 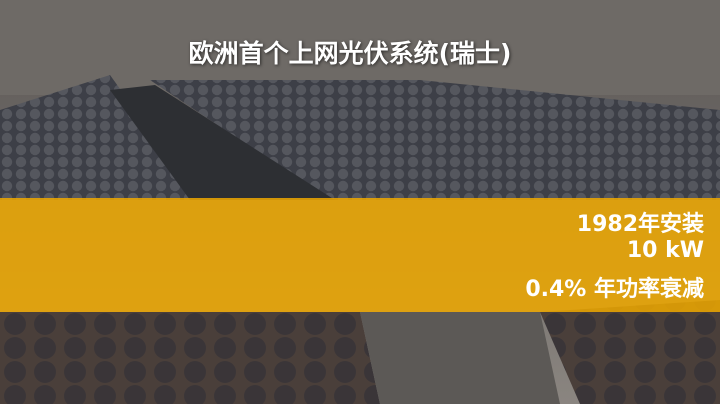 What do you see at coordinates (350, 53) in the screenshot?
I see `slide-title: 欧洲首个上网光伏系统(瑞士)` at bounding box center [350, 53].